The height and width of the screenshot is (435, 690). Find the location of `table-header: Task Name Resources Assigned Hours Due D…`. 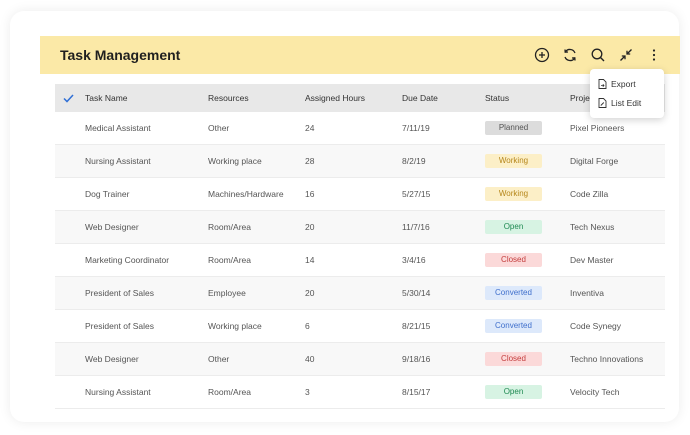

table-header: Task Name Resources Assigned Hours Due D… is located at coordinates (360, 98).